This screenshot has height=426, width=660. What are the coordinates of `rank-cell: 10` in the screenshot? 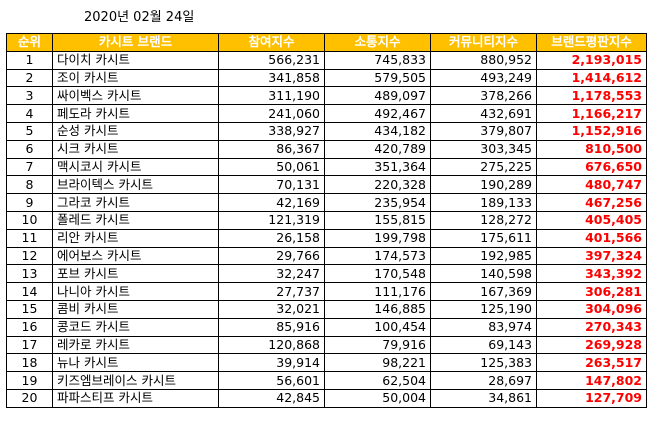 It's located at (29, 220).